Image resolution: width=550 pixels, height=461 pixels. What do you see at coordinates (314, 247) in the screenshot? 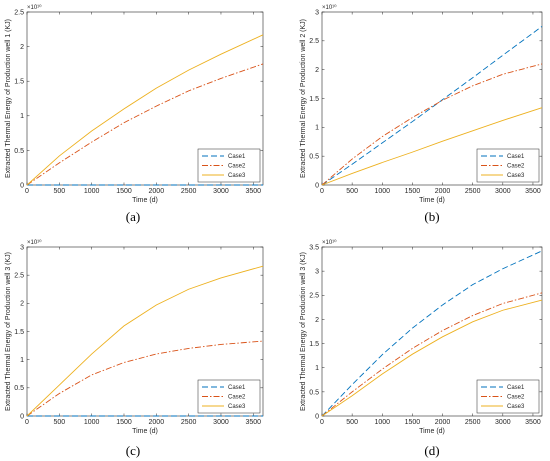
I see `y-tick-label: 3.5` at bounding box center [314, 247].